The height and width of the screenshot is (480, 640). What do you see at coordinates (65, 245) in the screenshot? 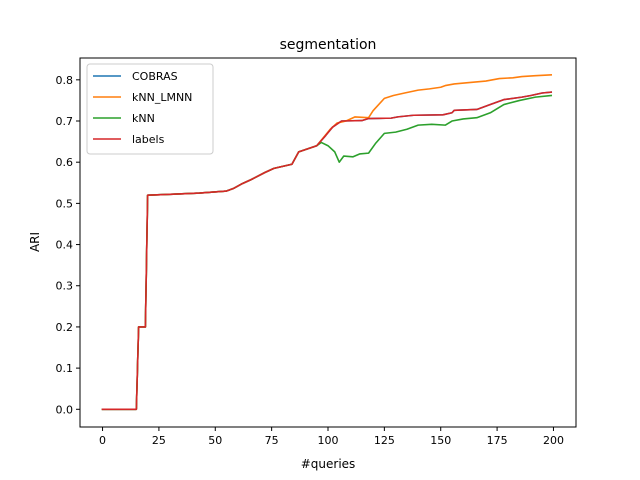
I see `y-tick-label: 0.4` at bounding box center [65, 245].